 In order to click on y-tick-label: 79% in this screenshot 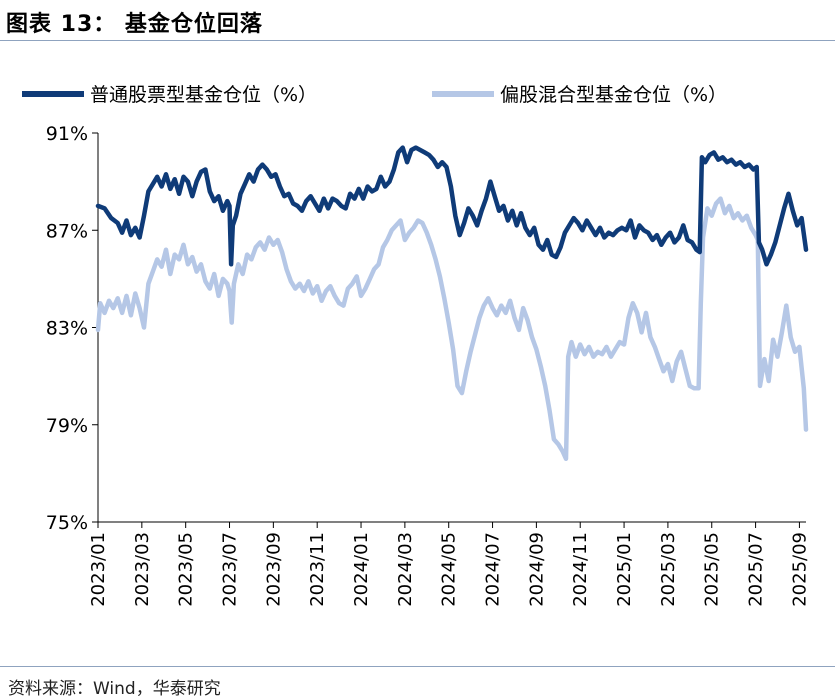, I will do `click(67, 426)`.